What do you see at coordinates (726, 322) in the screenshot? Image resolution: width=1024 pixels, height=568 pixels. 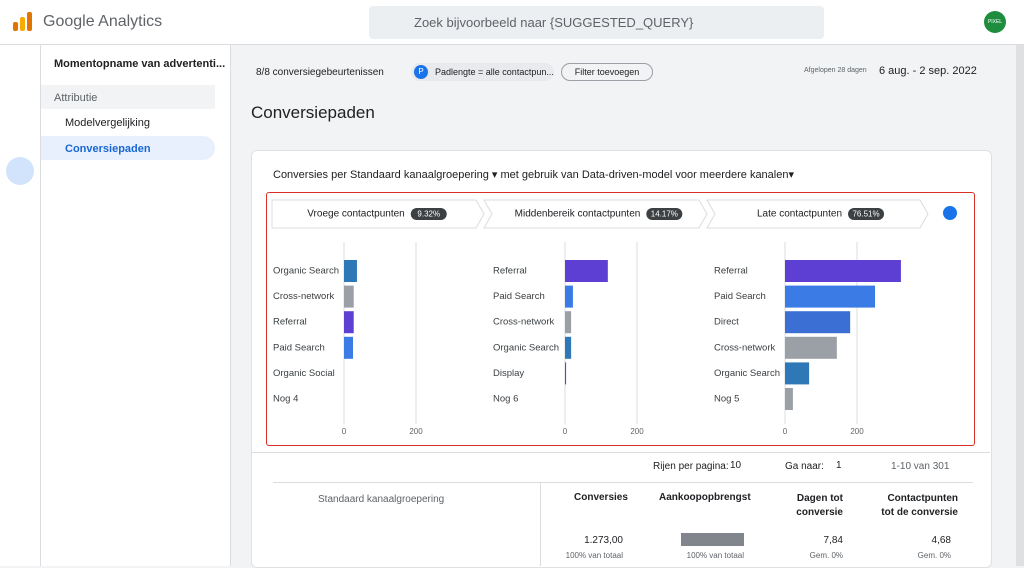 I see `category: Direct` at bounding box center [726, 322].